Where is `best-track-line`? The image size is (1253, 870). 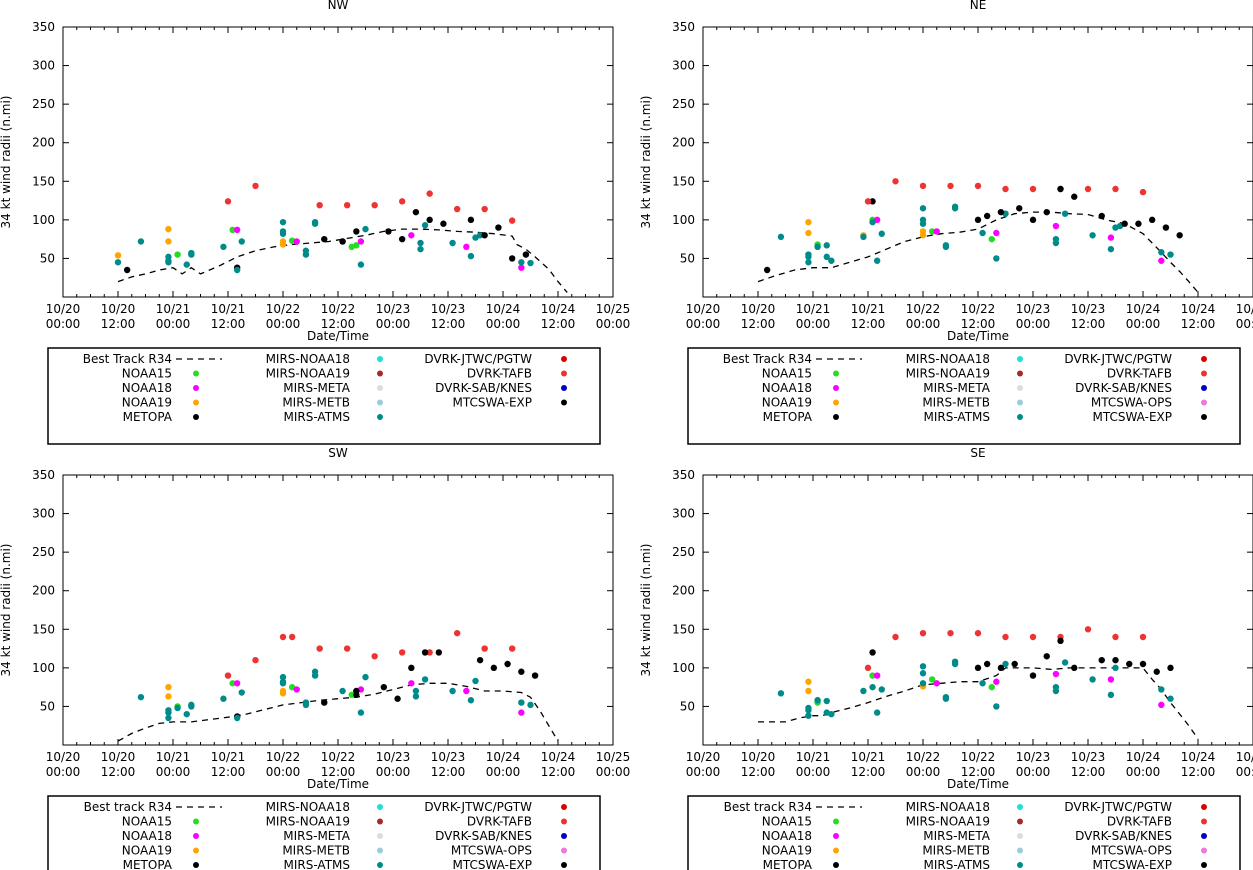
best-track-line is located at coordinates (978, 252).